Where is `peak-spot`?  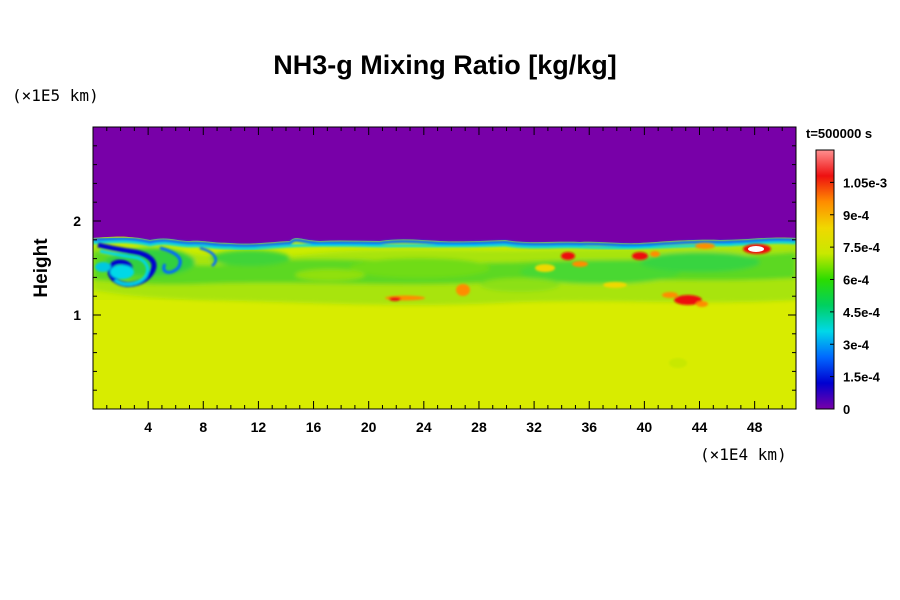 peak-spot is located at coordinates (756, 249).